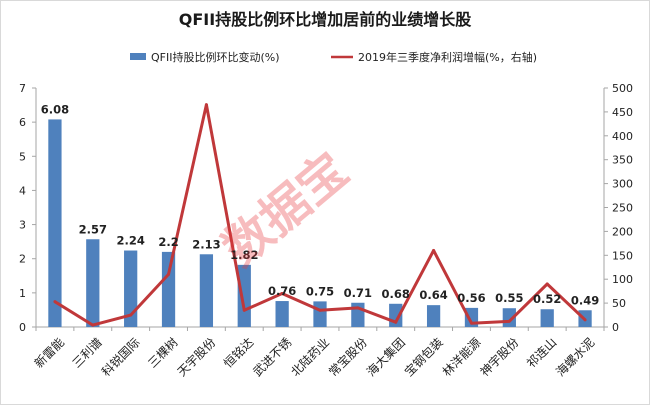  What do you see at coordinates (622, 255) in the screenshot?
I see `y-right-tick-label: 150` at bounding box center [622, 255].